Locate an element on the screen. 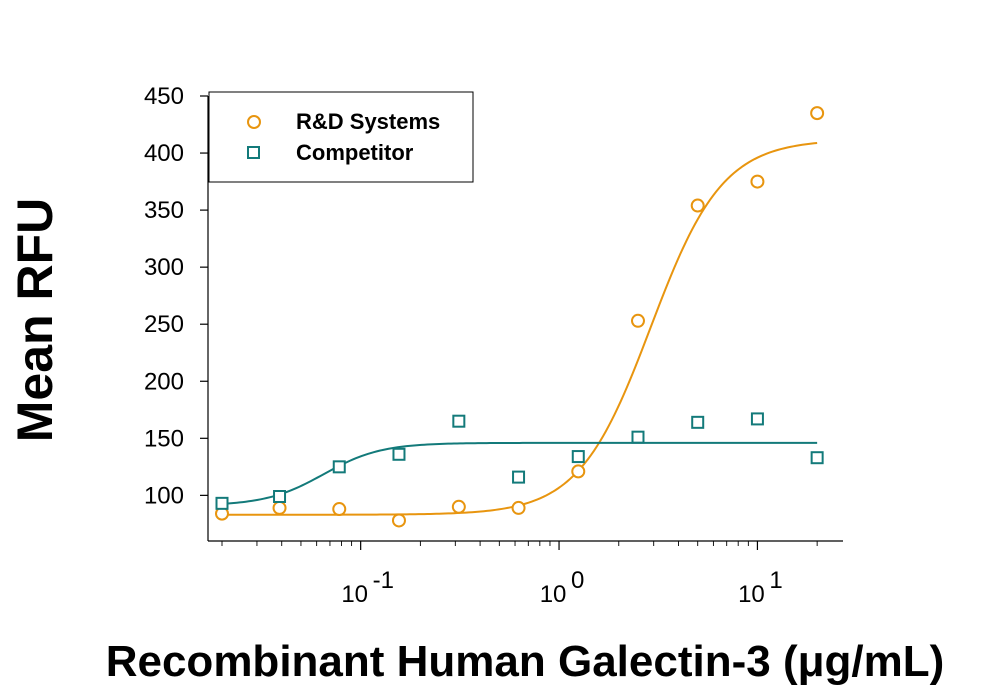  legend: R&D Systems Competitor is located at coordinates (341, 137).